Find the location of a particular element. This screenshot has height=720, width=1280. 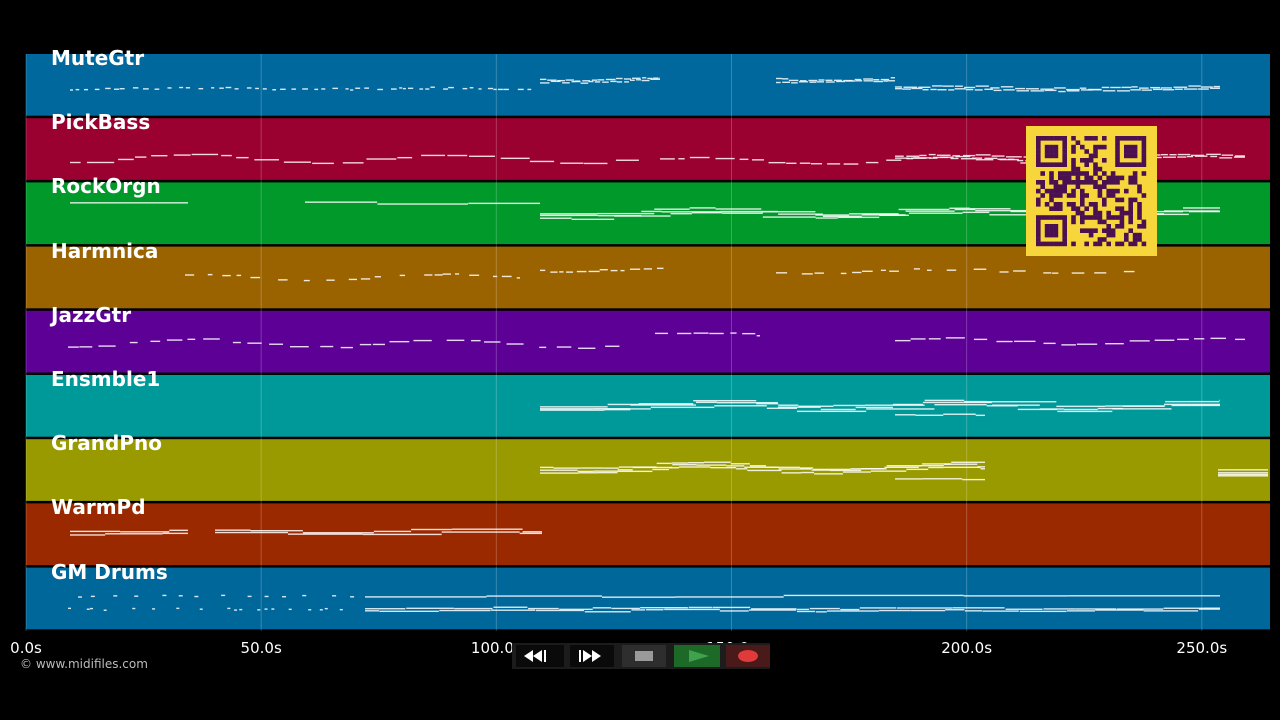

play-button is located at coordinates (697, 656).